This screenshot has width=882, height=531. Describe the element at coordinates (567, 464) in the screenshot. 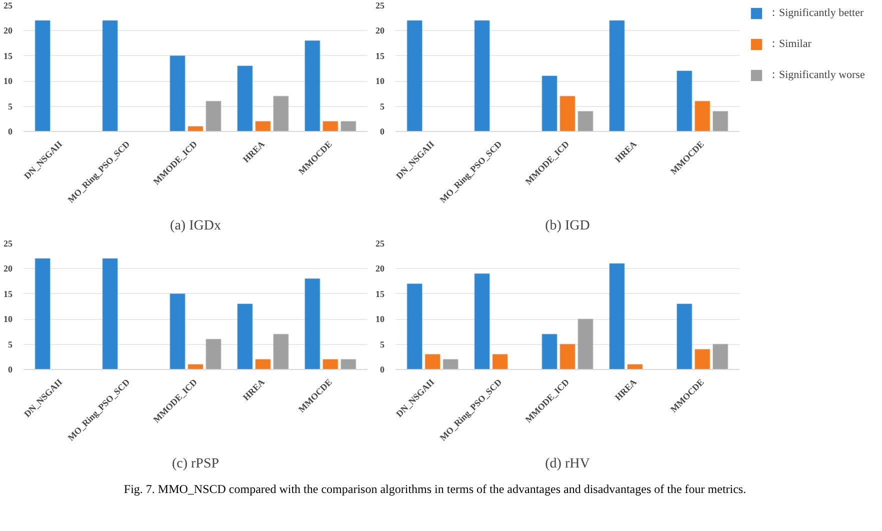

I see `text: (d) rHV` at that location.